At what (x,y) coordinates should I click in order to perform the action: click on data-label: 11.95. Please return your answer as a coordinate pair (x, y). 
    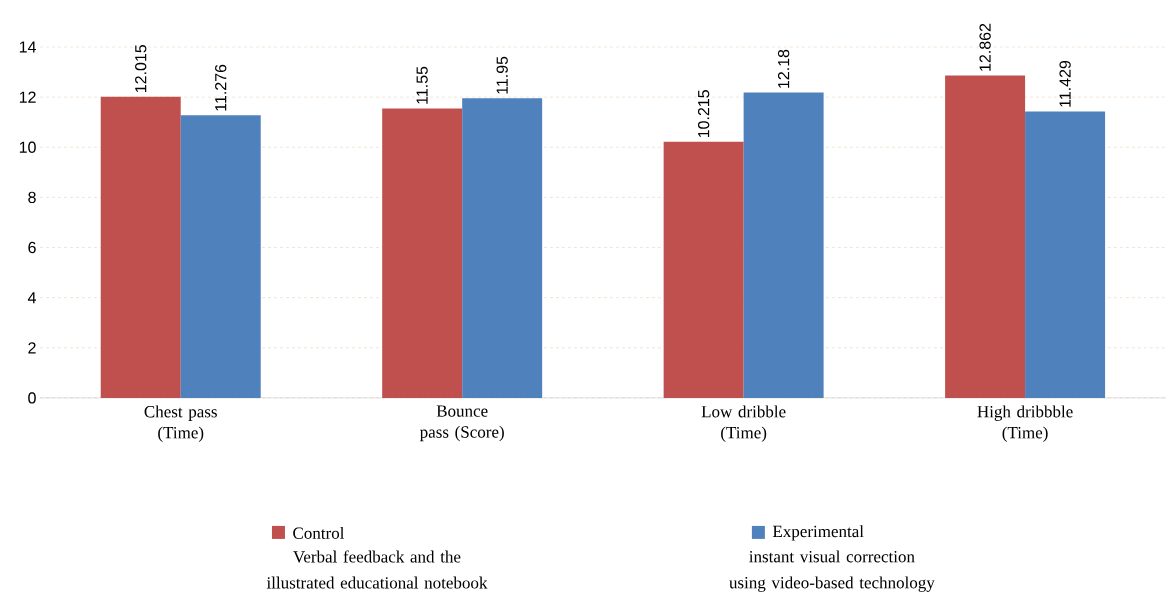
    Looking at the image, I should click on (502, 75).